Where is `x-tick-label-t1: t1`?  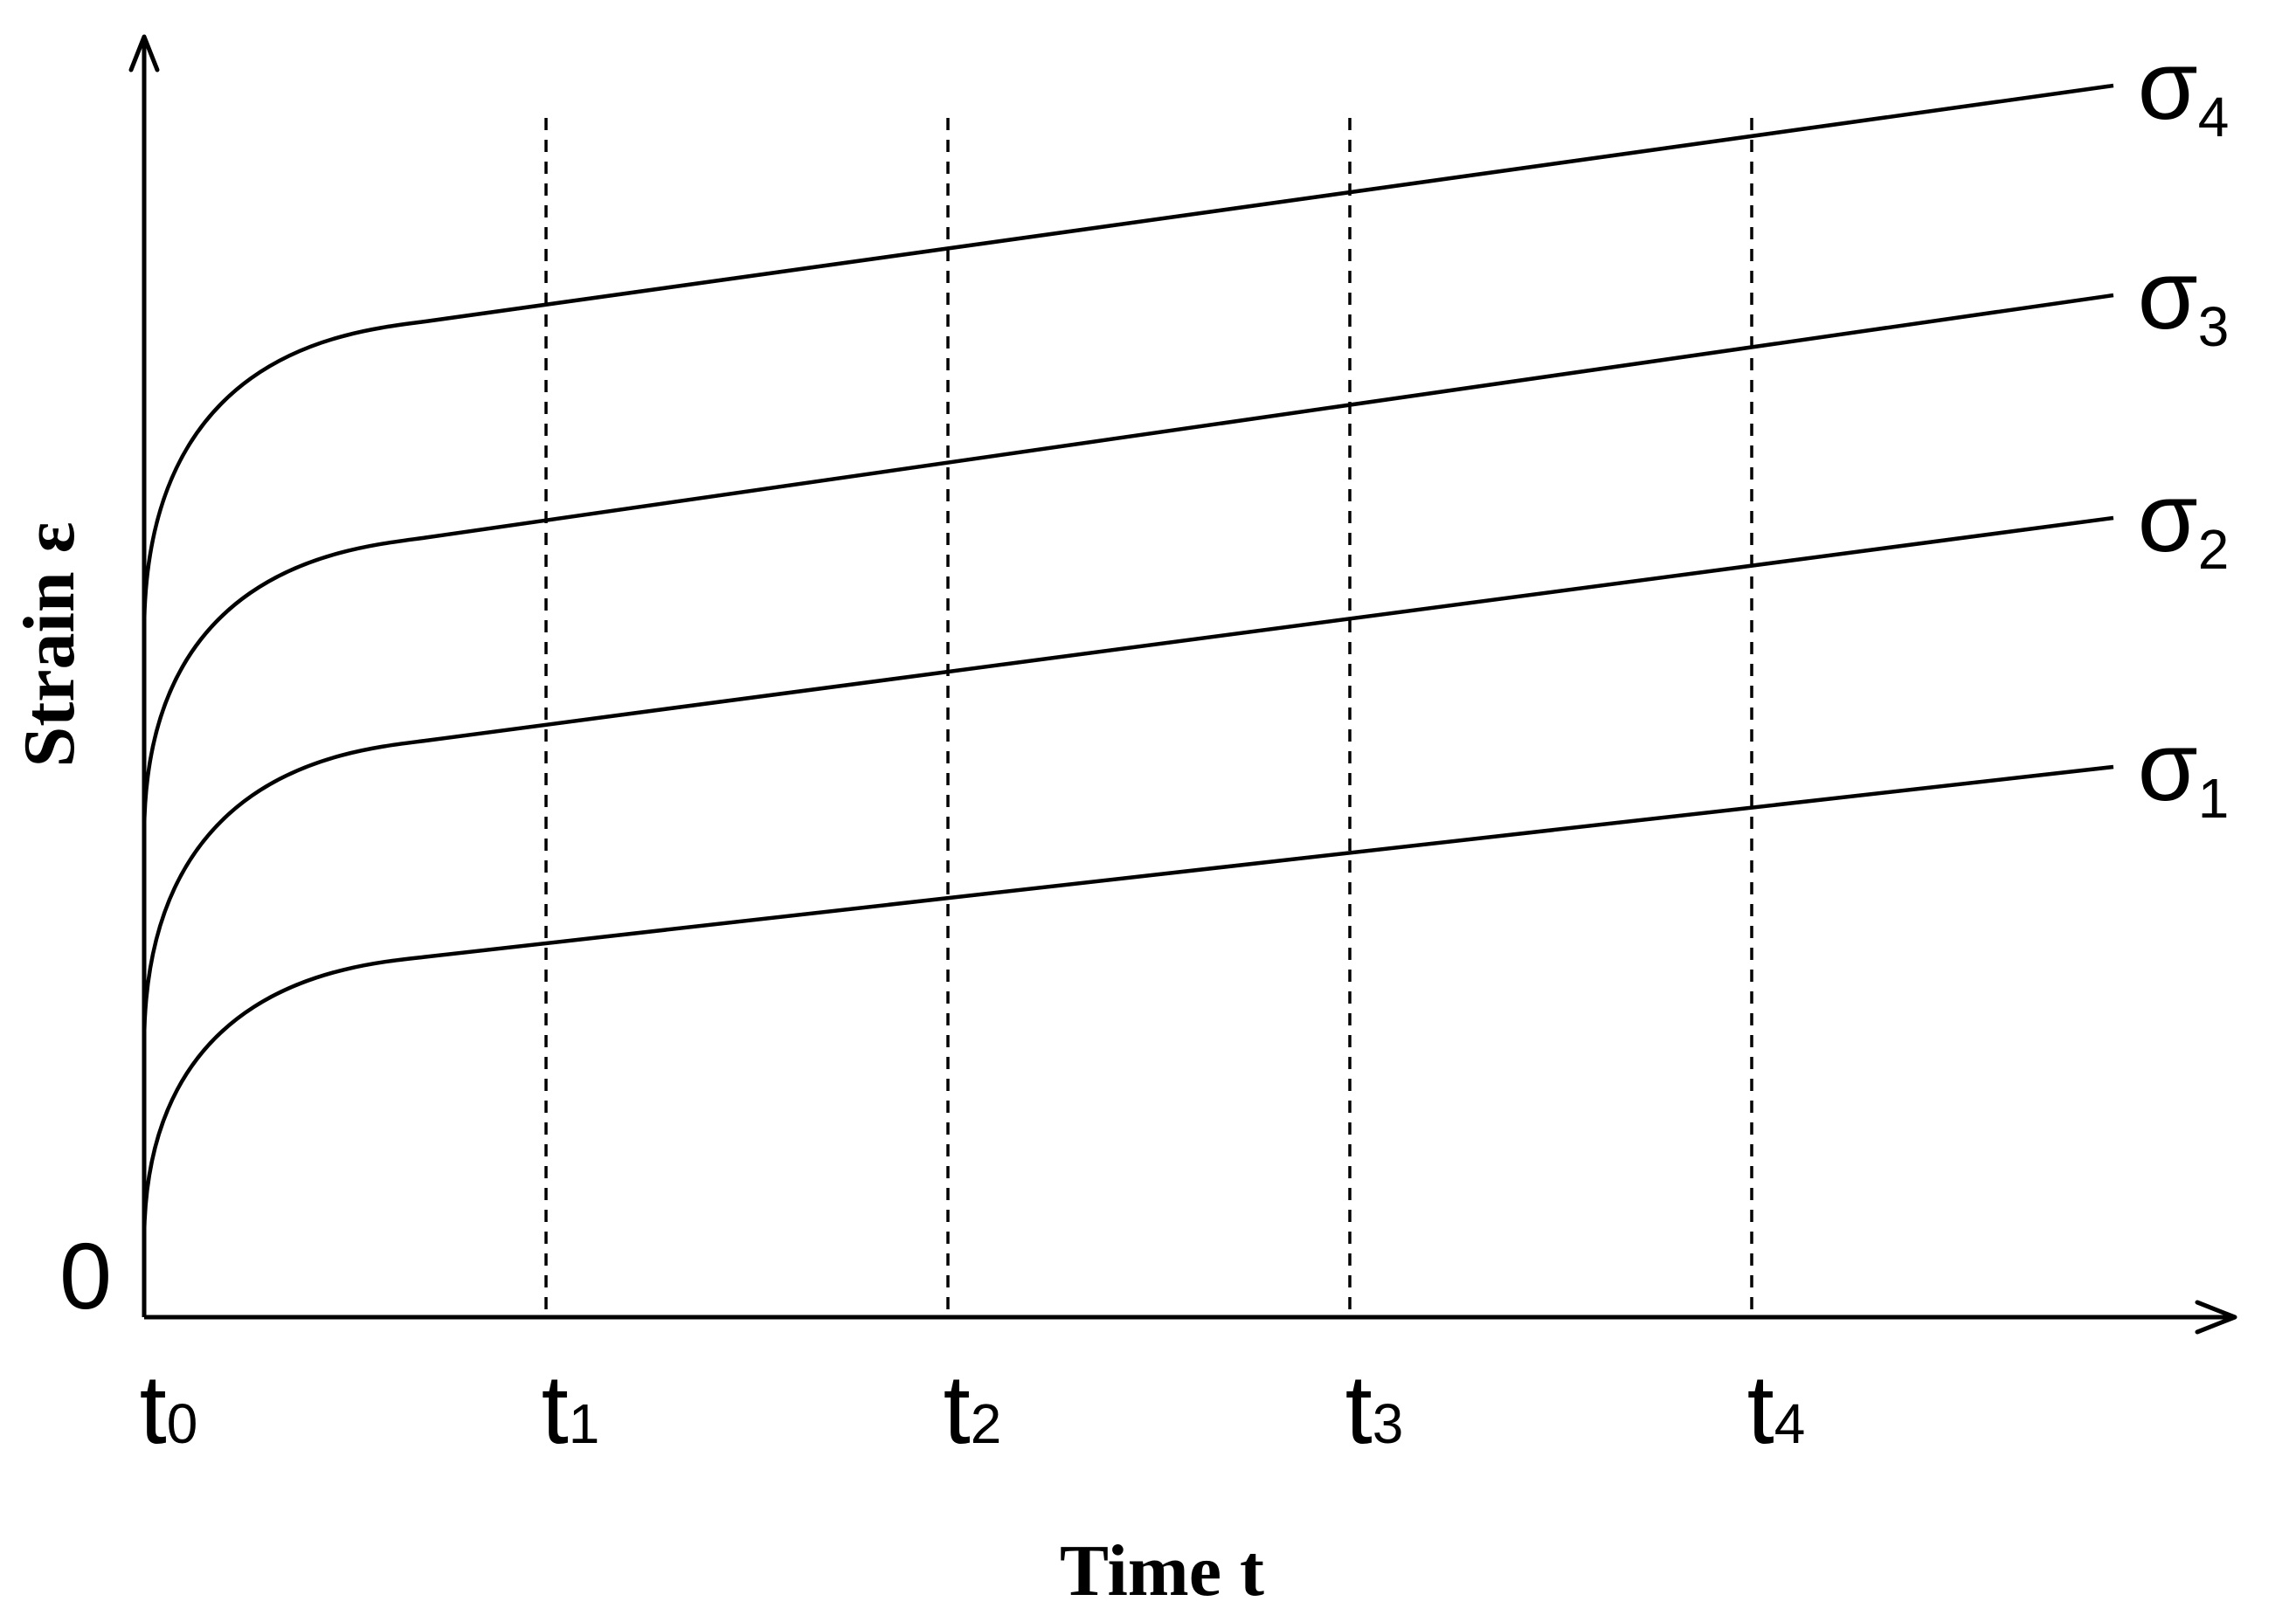 x-tick-label-t1: t1 is located at coordinates (571, 1409).